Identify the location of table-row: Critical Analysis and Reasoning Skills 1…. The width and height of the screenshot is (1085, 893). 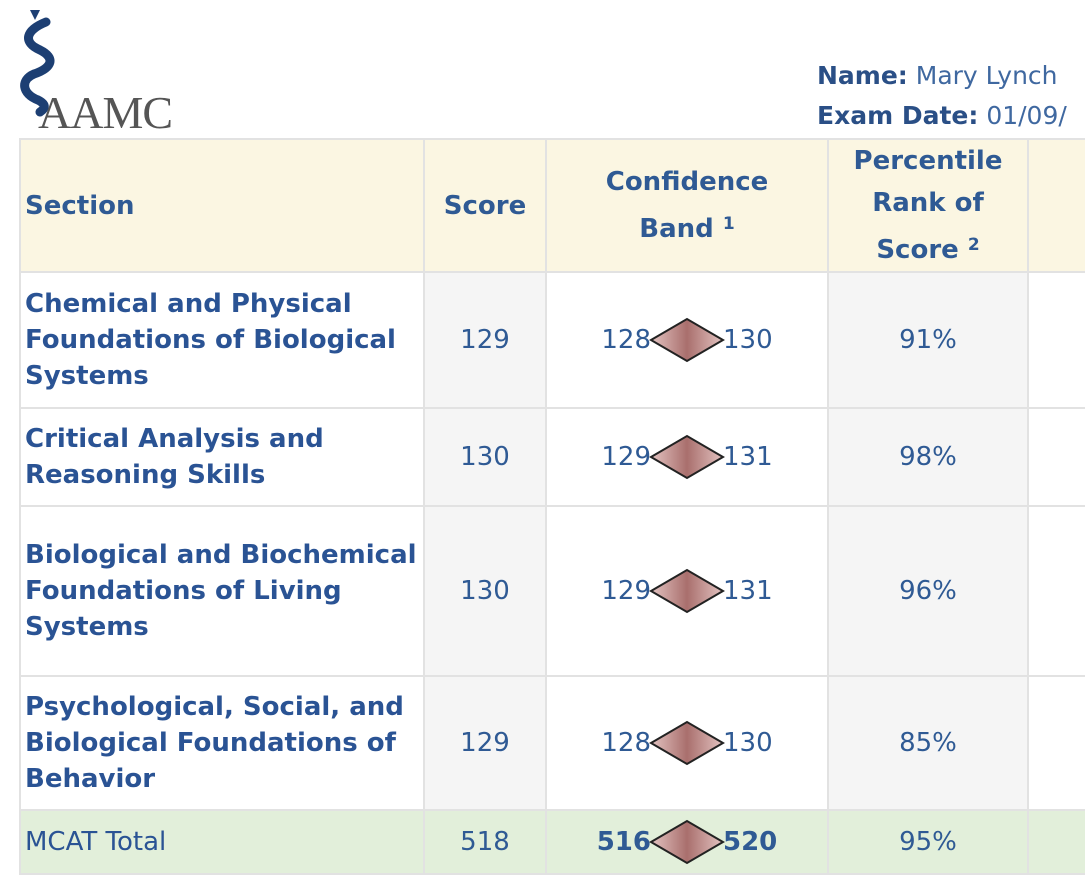
(552, 457).